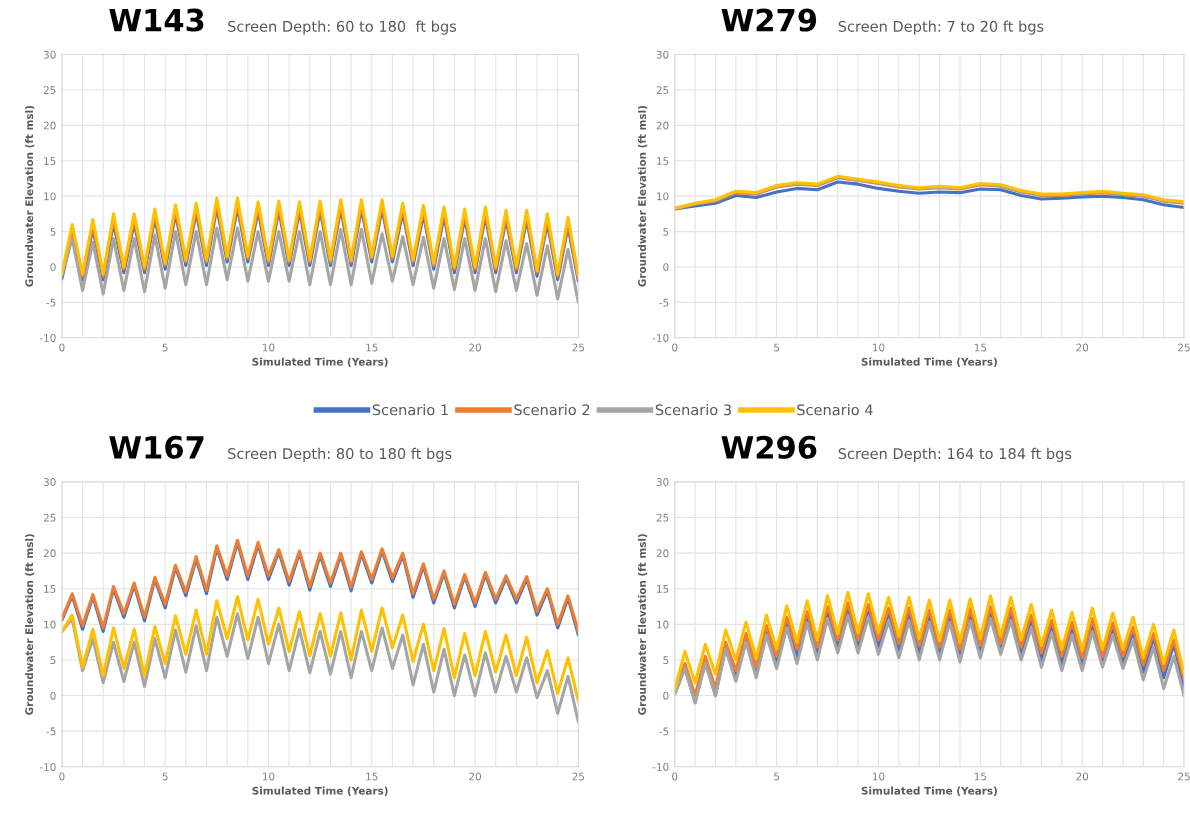 The height and width of the screenshot is (814, 1190). What do you see at coordinates (410, 410) in the screenshot?
I see `legend-label: Scenario 1` at bounding box center [410, 410].